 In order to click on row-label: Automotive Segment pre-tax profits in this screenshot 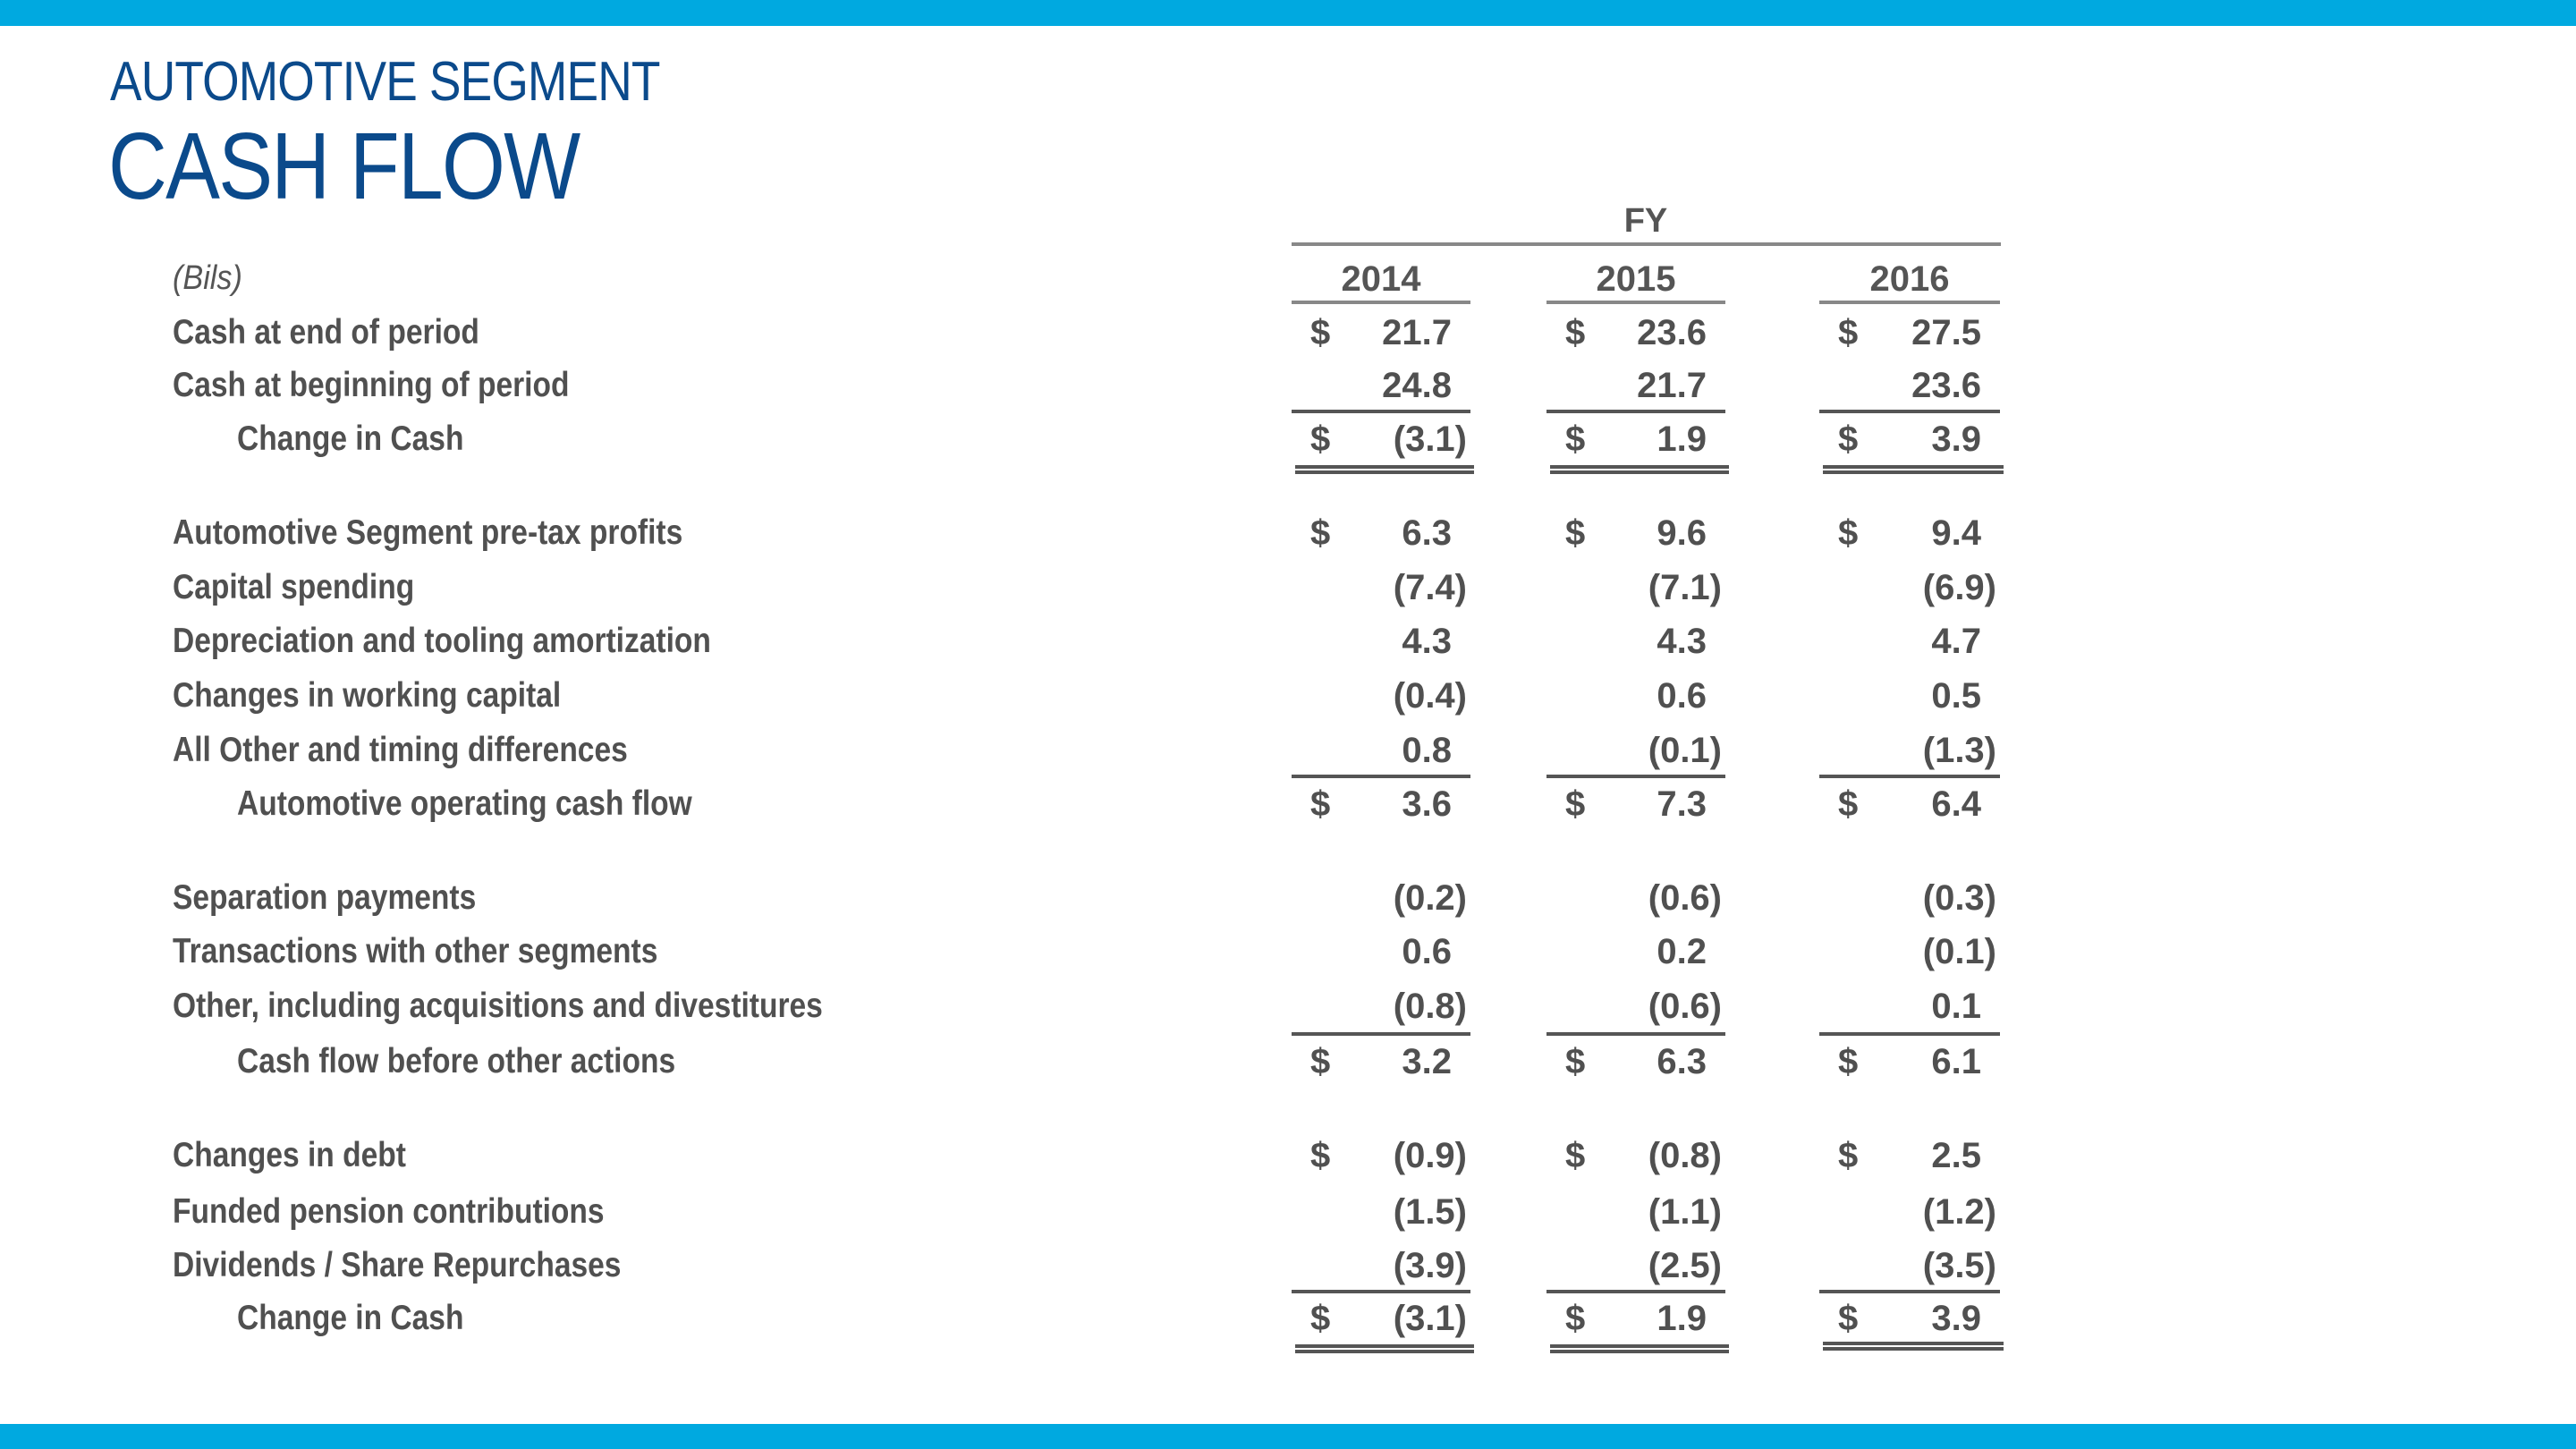, I will do `click(428, 532)`.